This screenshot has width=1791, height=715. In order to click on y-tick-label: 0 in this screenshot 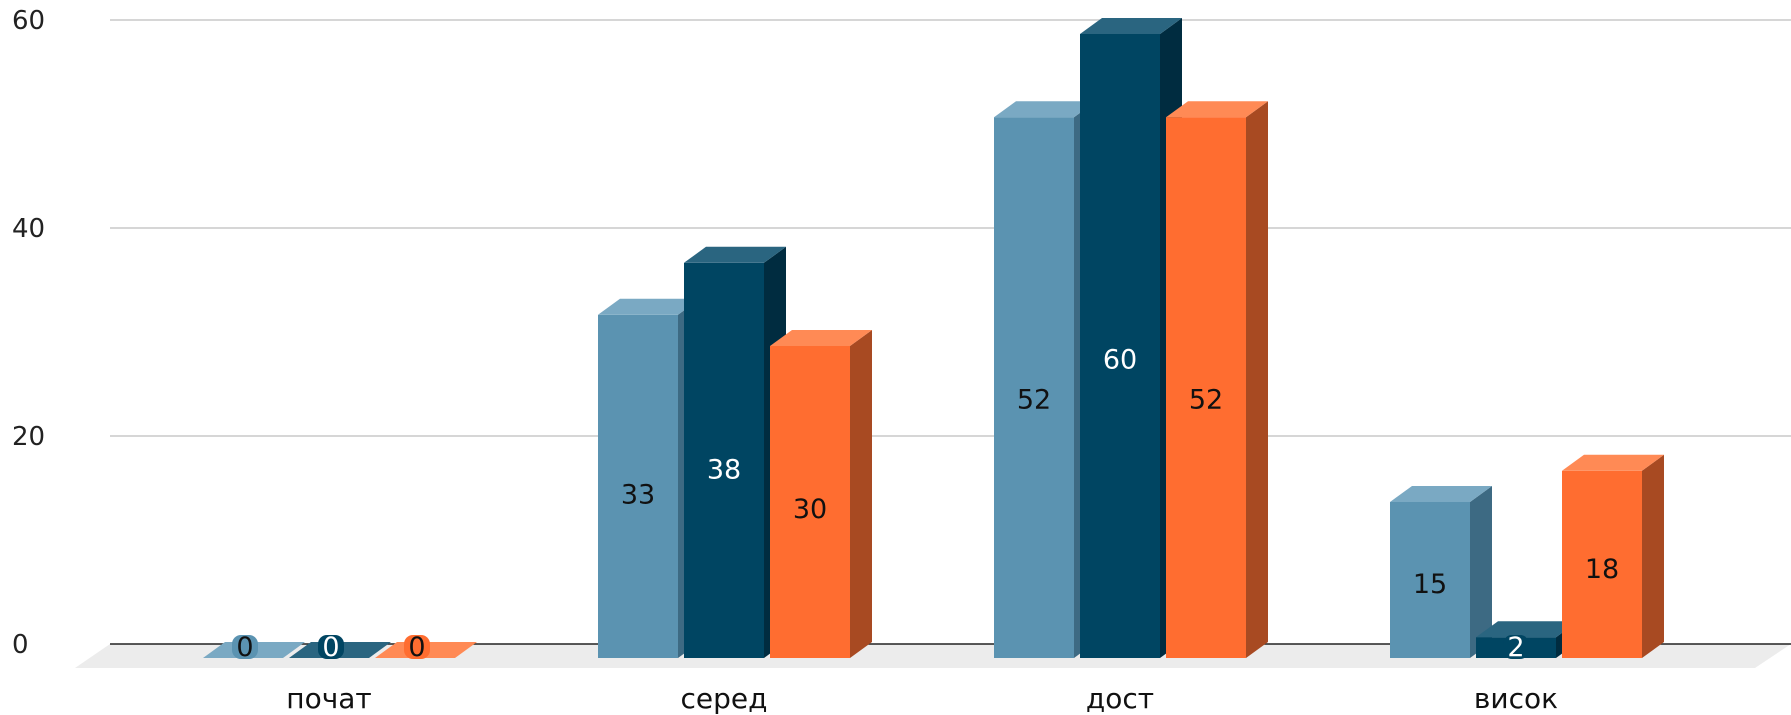, I will do `click(20, 645)`.